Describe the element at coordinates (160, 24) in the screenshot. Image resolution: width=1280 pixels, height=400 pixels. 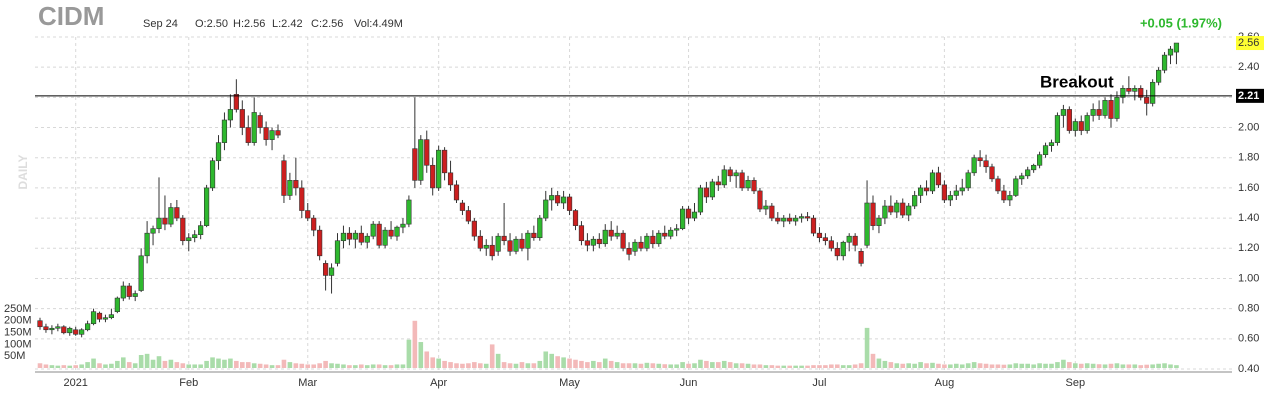
I see `quote-date: Sep 24` at that location.